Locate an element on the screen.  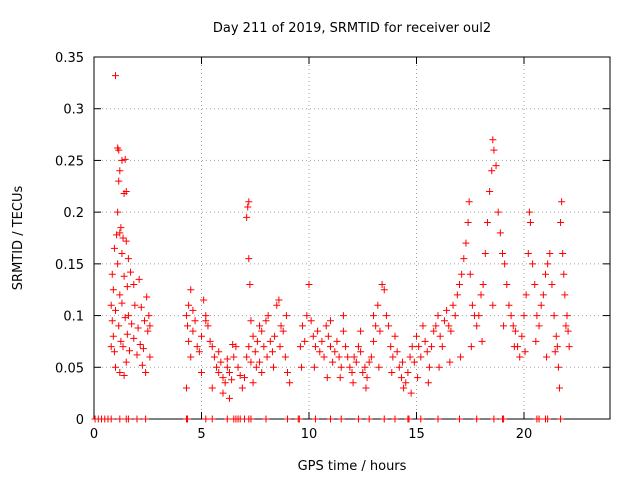
x-tick-label: 0 is located at coordinates (94, 434).